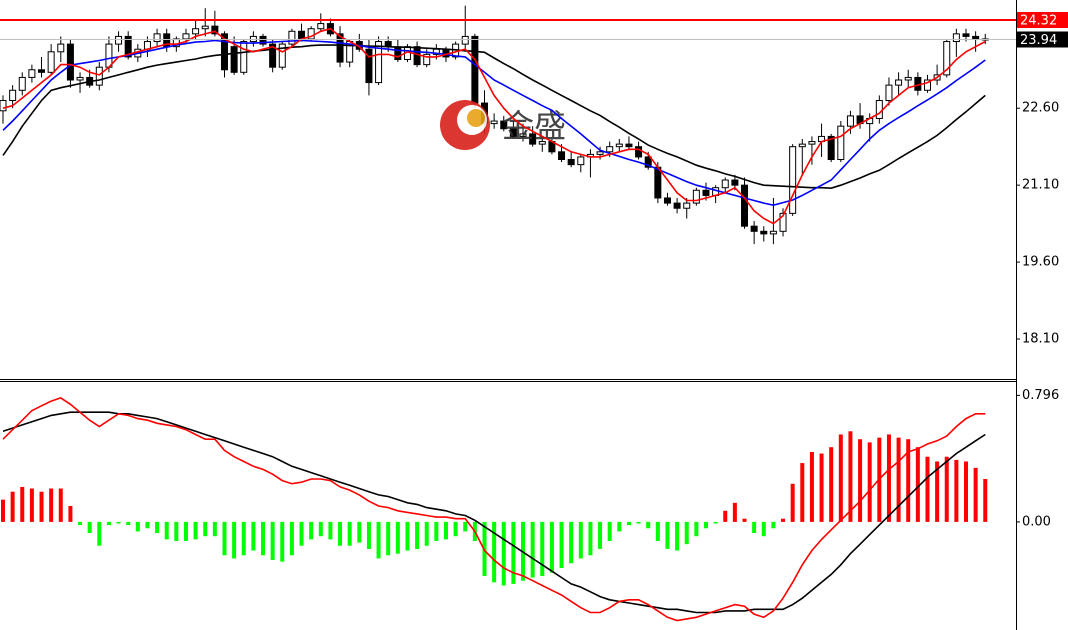 The image size is (1068, 630). Describe the element at coordinates (534, 126) in the screenshot. I see `watermark-text: 金盛` at that location.